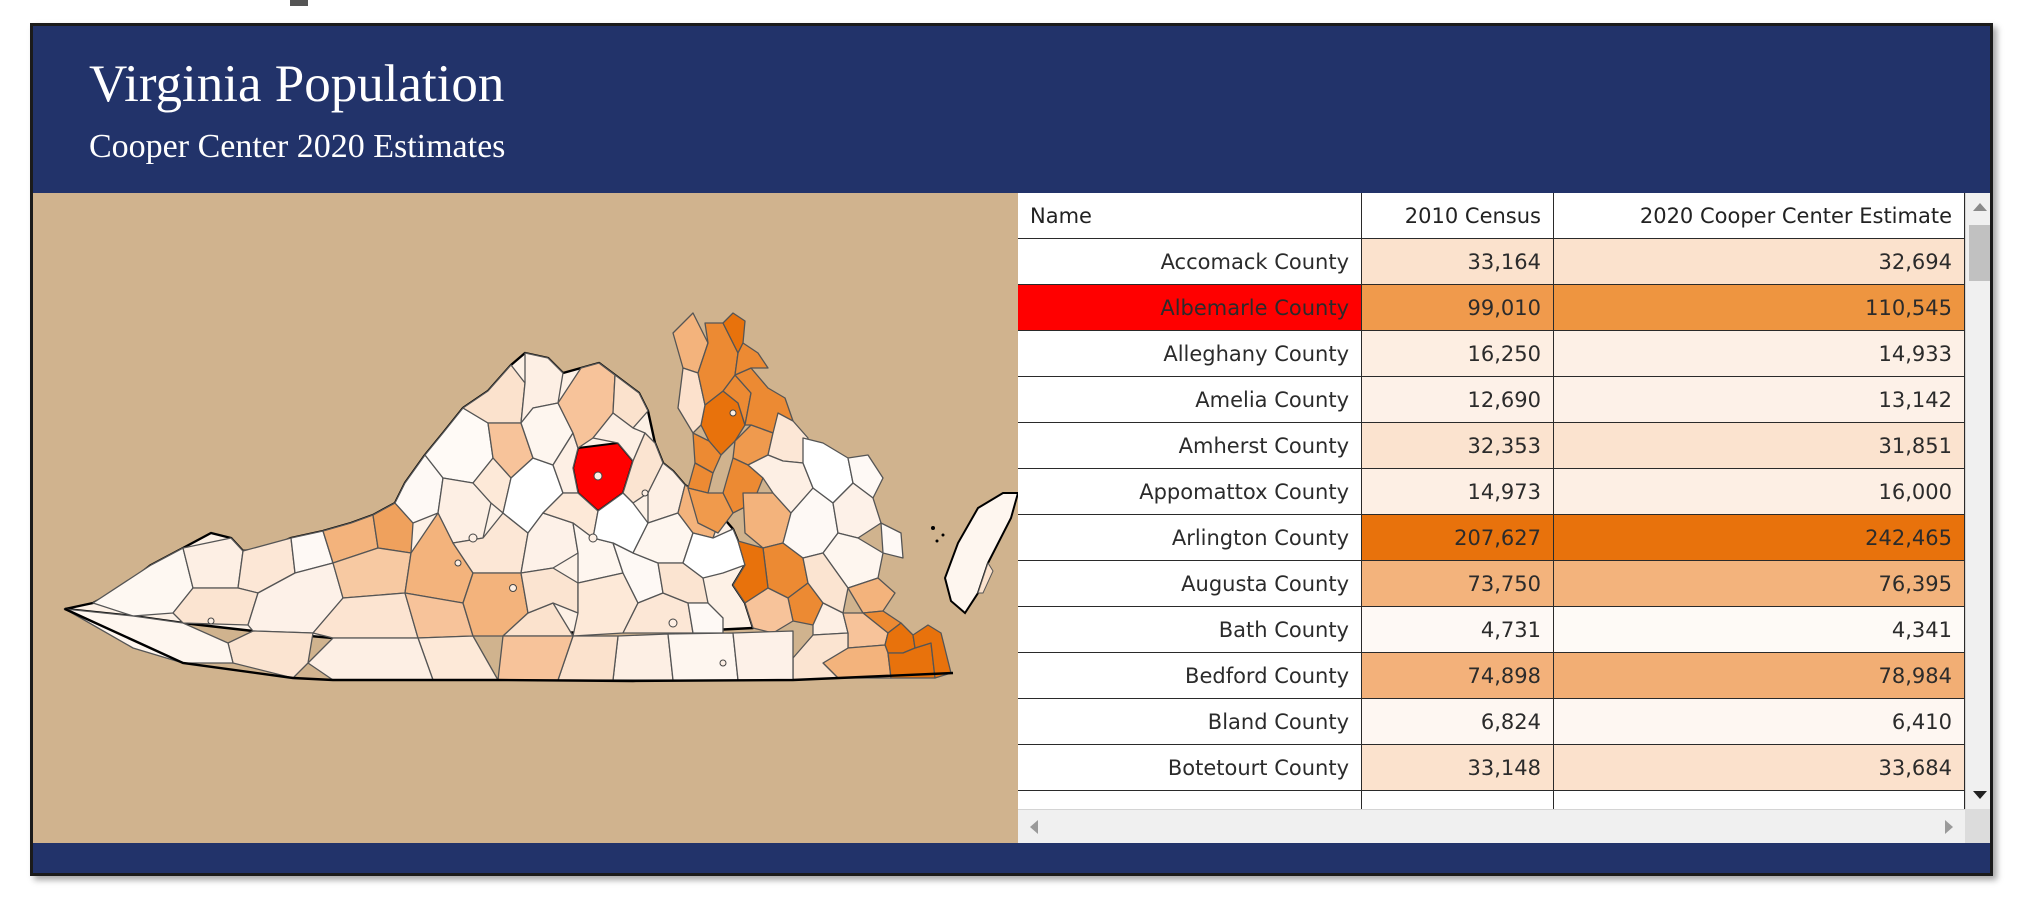  Describe the element at coordinates (1458, 262) in the screenshot. I see `census-2010-cell: 33,164` at that location.